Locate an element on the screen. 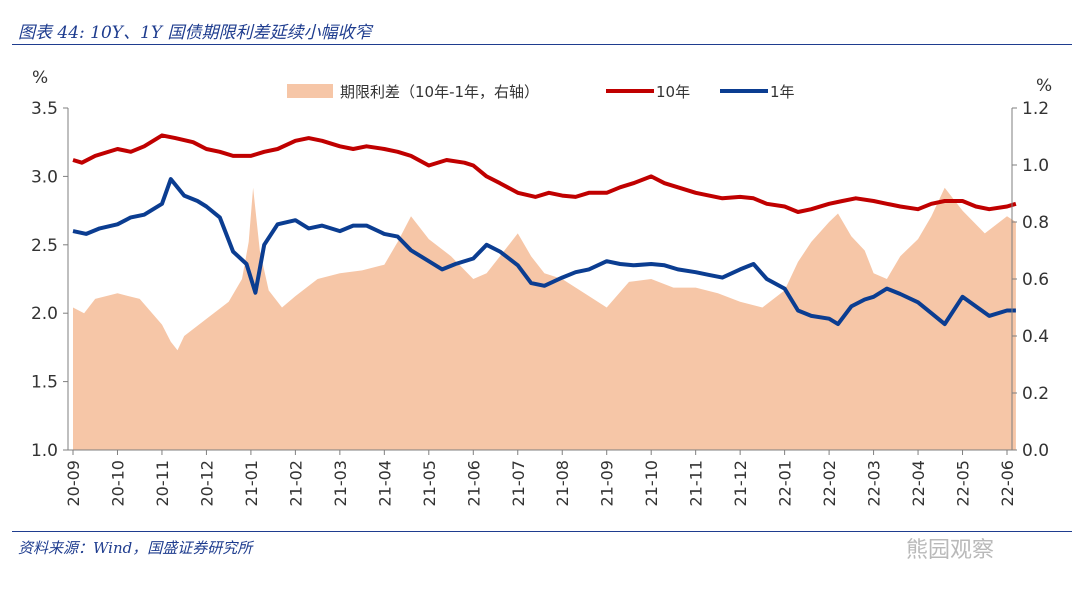  right-tick-label: 0.2 is located at coordinates (1035, 394).